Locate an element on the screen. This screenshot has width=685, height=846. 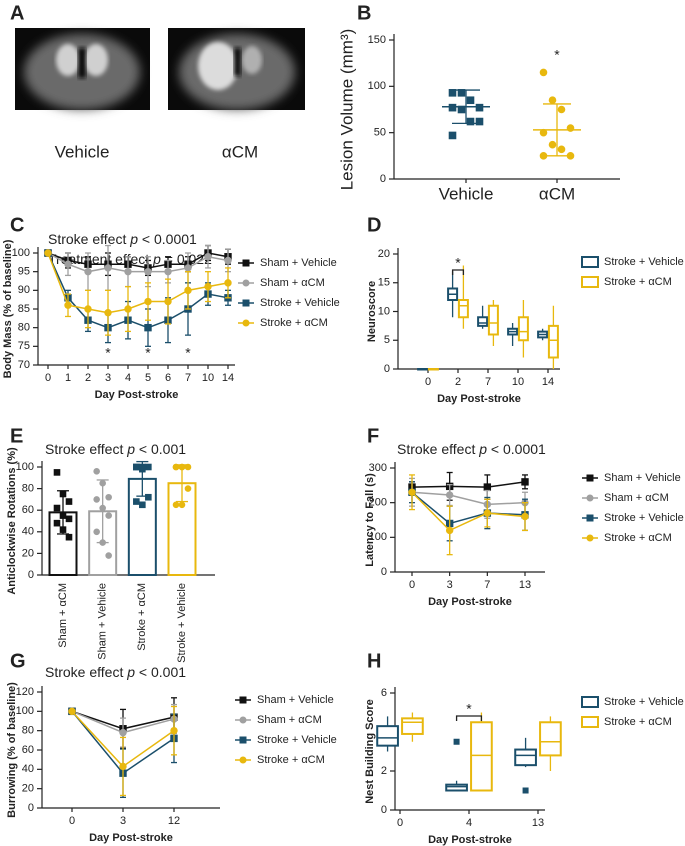
panel-letter: G is located at coordinates (18, 661).